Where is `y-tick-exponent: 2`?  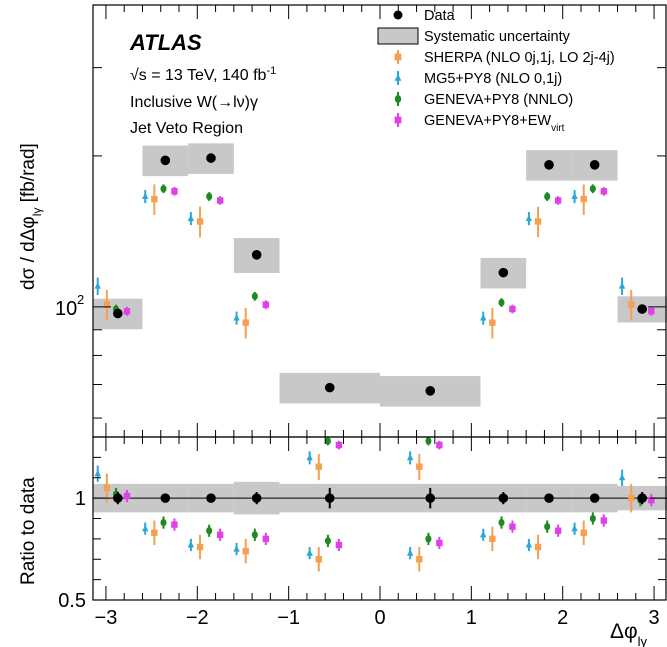 y-tick-exponent: 2 is located at coordinates (80, 299).